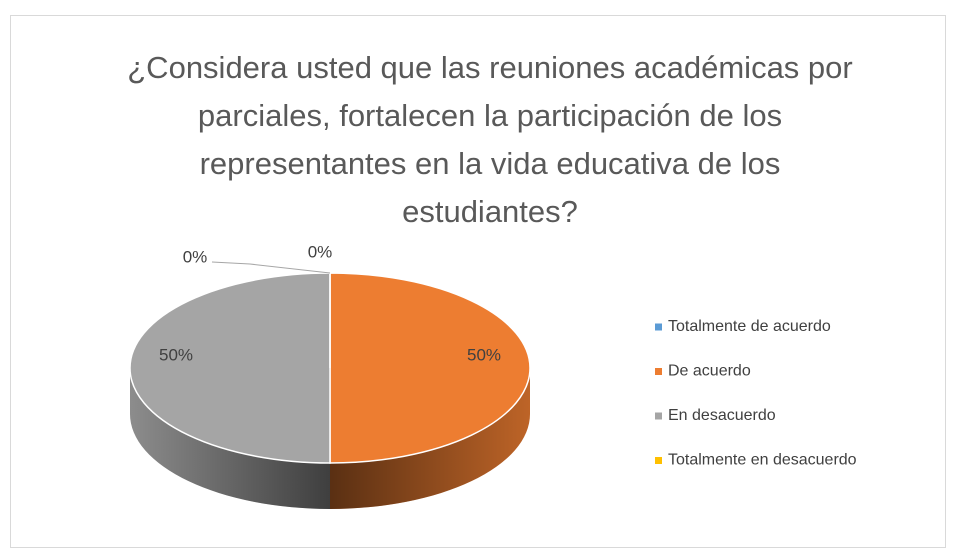 The image size is (954, 556). Describe the element at coordinates (722, 415) in the screenshot. I see `legend-label: En desacuerdo` at that location.